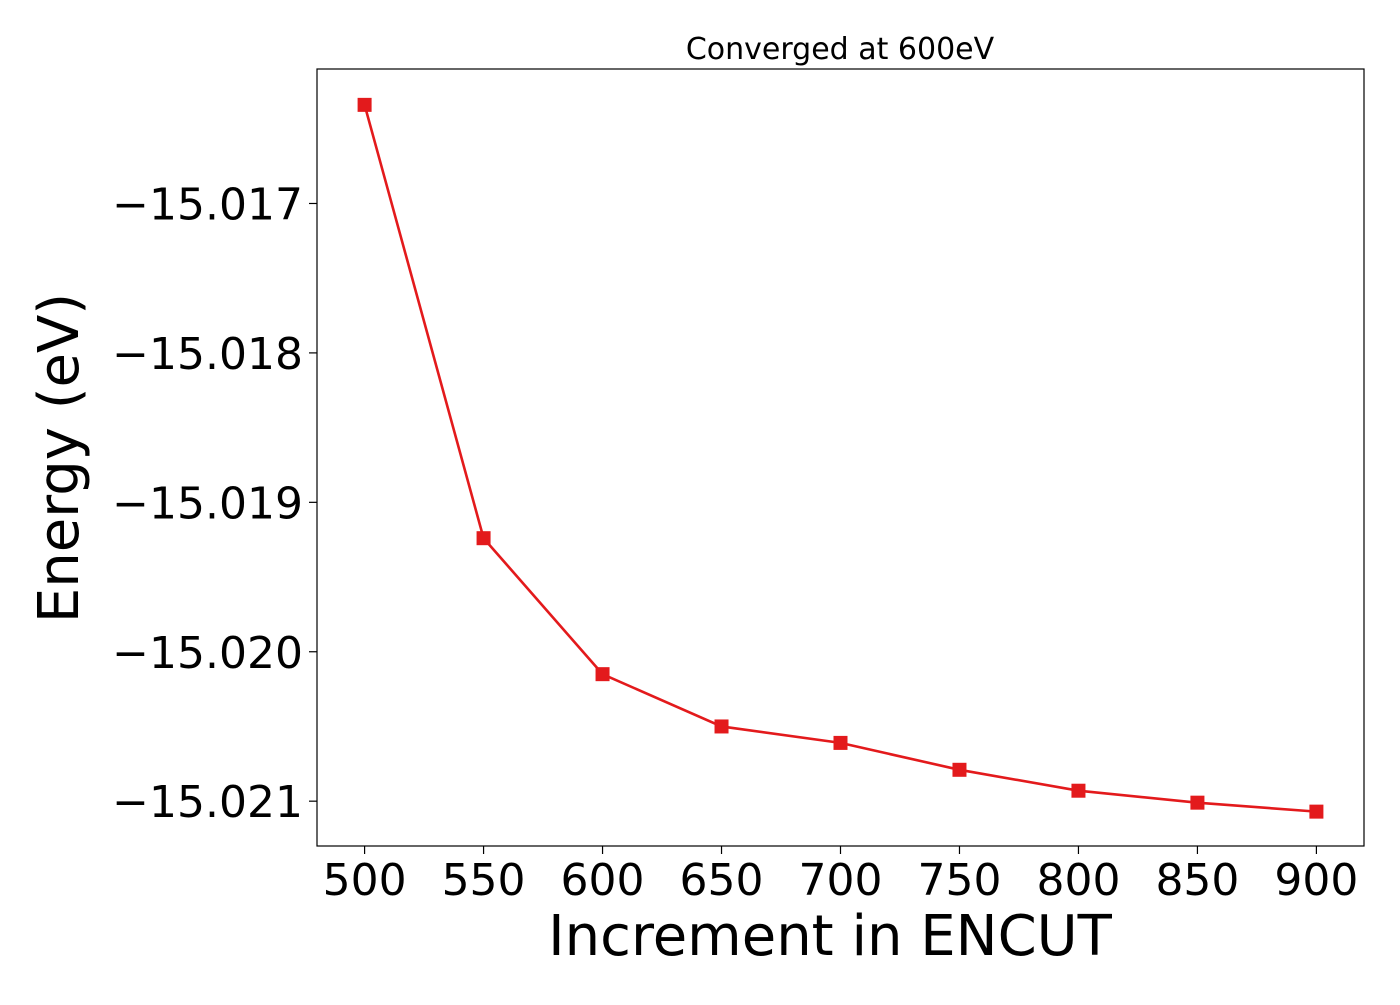 The width and height of the screenshot is (1400, 1005). I want to click on x-tick-label: 750, so click(959, 880).